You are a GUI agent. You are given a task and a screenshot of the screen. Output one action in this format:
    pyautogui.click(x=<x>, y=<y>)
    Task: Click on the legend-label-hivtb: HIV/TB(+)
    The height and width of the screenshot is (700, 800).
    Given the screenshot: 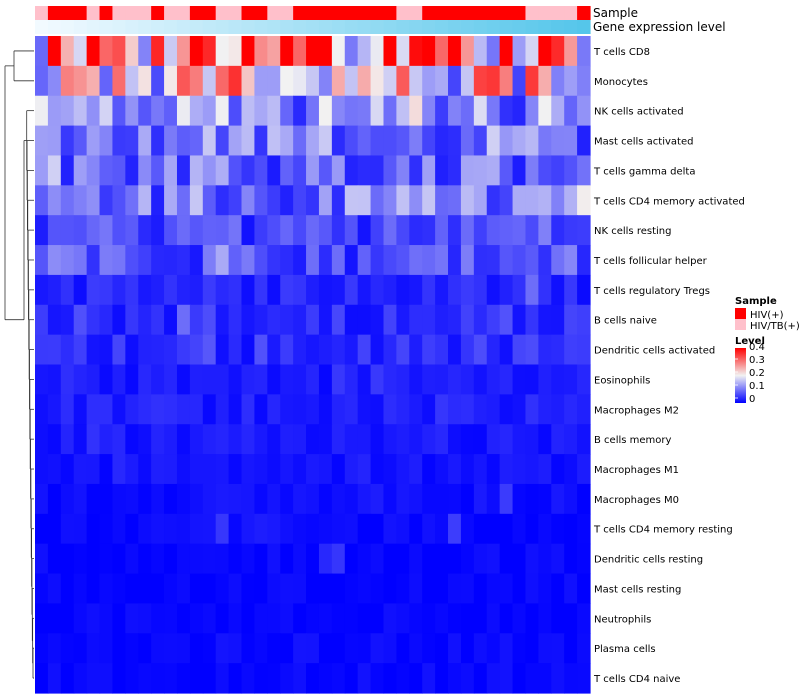 What is the action you would take?
    pyautogui.click(x=775, y=326)
    